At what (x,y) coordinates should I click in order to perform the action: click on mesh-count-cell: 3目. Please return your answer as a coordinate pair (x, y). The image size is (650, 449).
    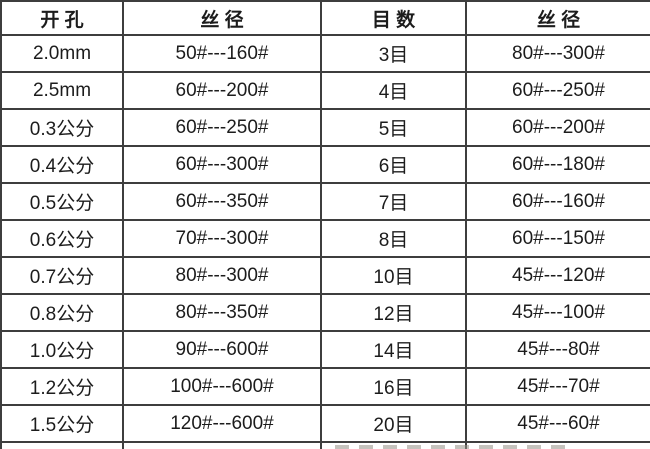
    Looking at the image, I should click on (393, 53).